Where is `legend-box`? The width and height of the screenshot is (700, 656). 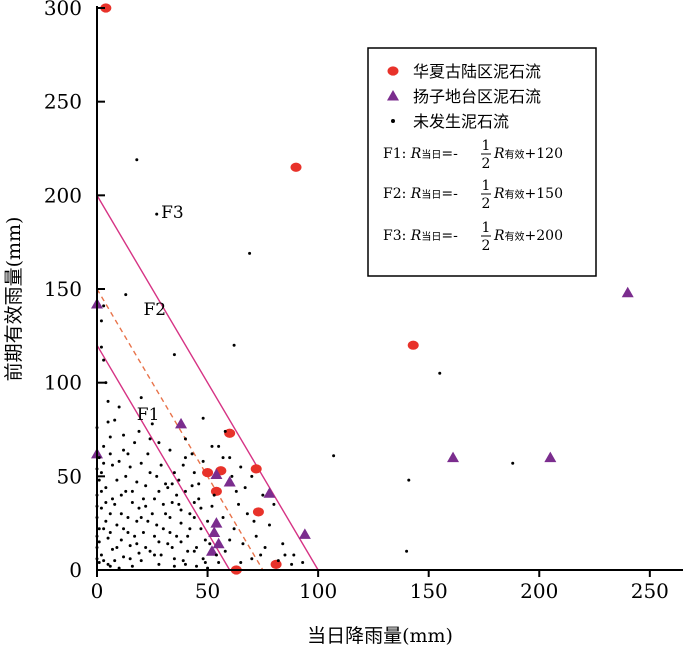 legend-box is located at coordinates (482, 162).